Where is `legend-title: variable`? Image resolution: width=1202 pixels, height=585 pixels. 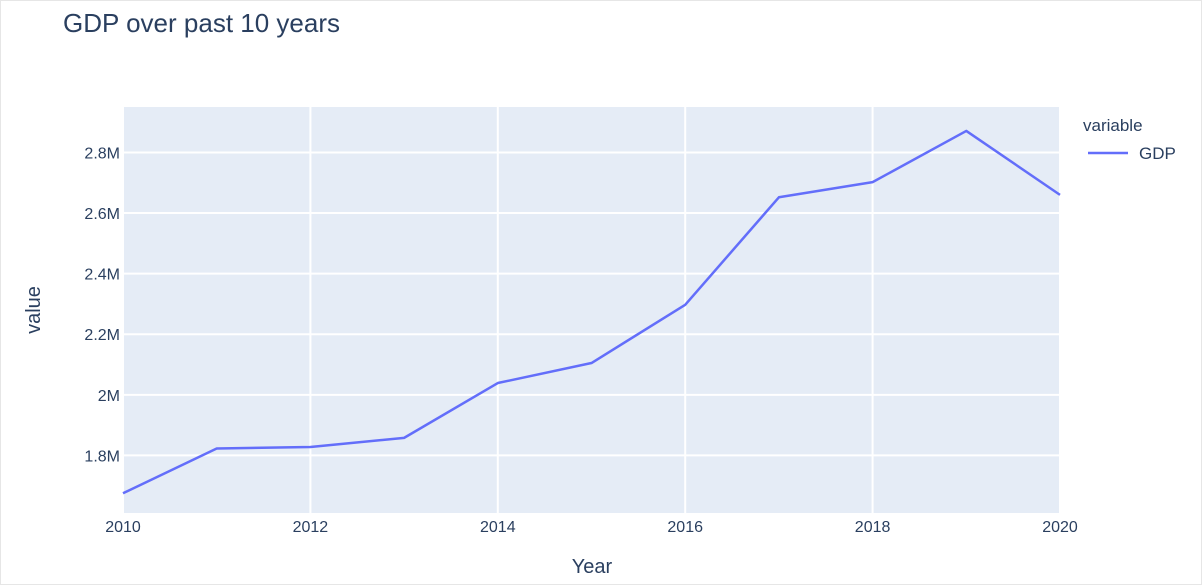
legend-title: variable is located at coordinates (1113, 125).